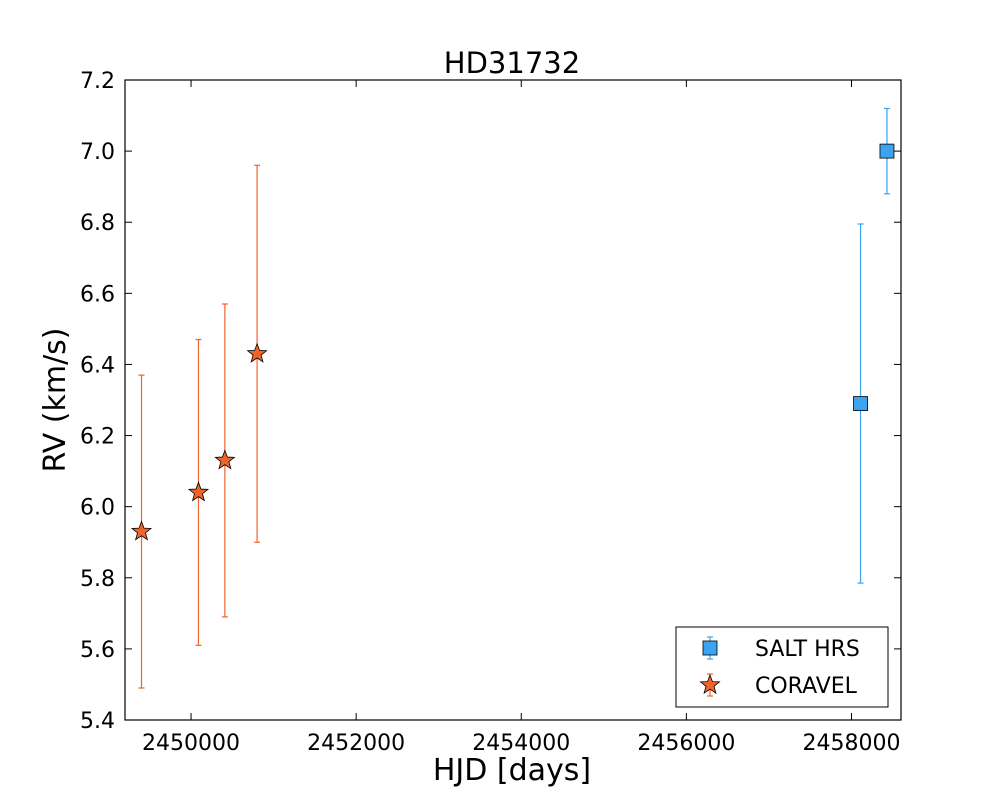 Image resolution: width=1000 pixels, height=800 pixels. Describe the element at coordinates (807, 649) in the screenshot. I see `legend-salt-hrs-label: SALT HRS` at that location.